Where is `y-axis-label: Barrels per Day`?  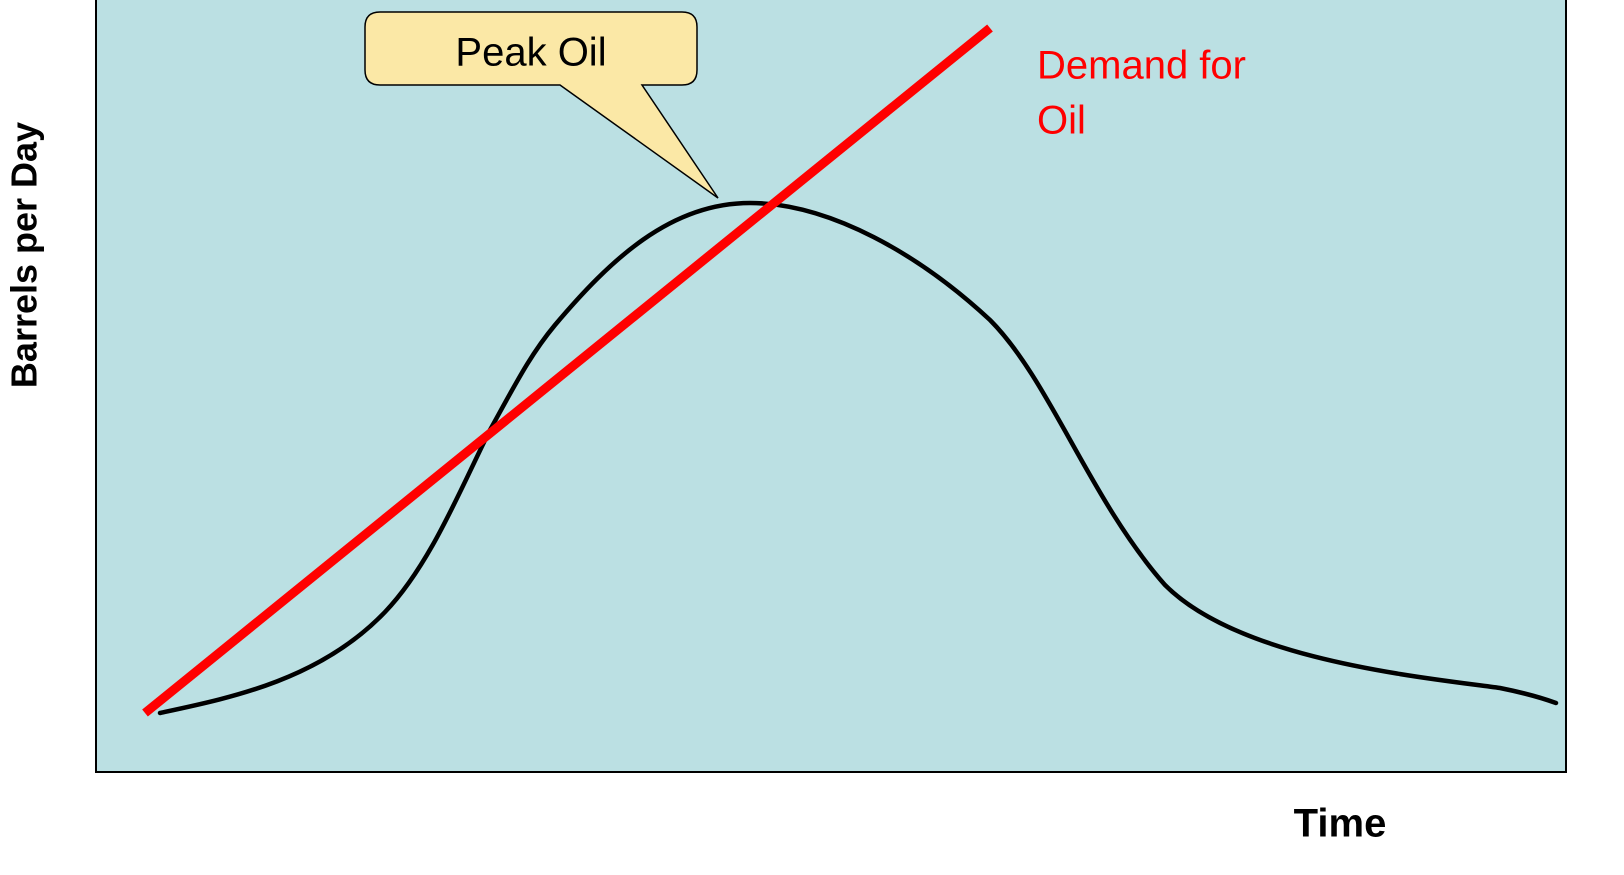
y-axis-label: Barrels per Day is located at coordinates (24, 255).